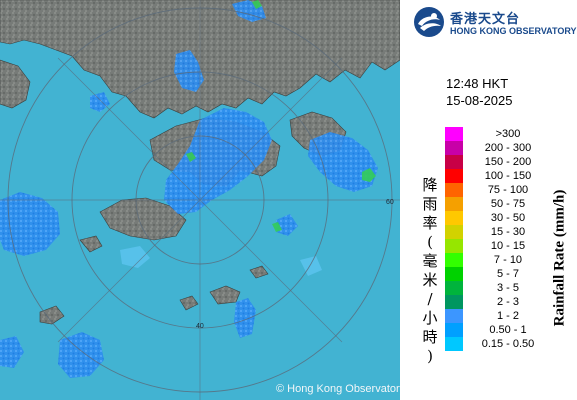 This screenshot has height=400, width=577. Describe the element at coordinates (485, 19) in the screenshot. I see `hko-logo-name-cn: 香港天文台` at that location.